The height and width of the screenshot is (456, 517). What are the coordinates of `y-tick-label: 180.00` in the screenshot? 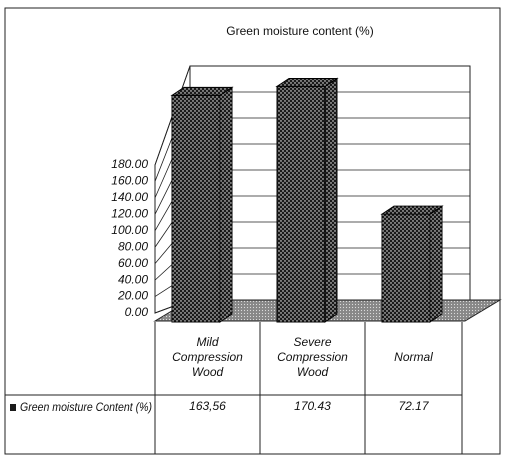 It's located at (129, 164).